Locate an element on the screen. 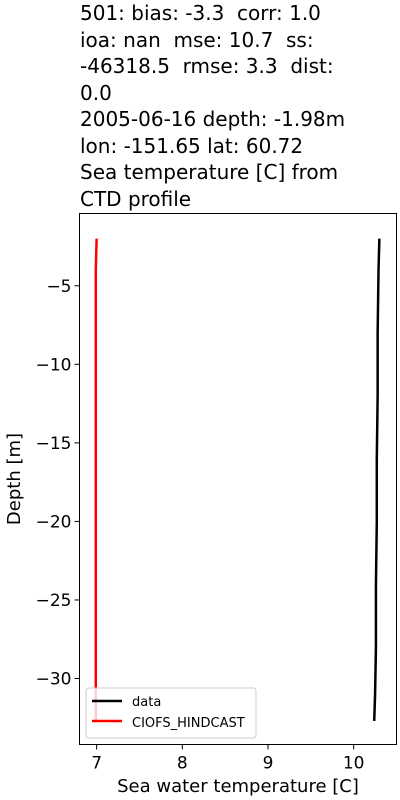 Image resolution: width=400 pixels, height=800 pixels. title-line-5: 2005-06-16 depth: -1.98m is located at coordinates (213, 119).